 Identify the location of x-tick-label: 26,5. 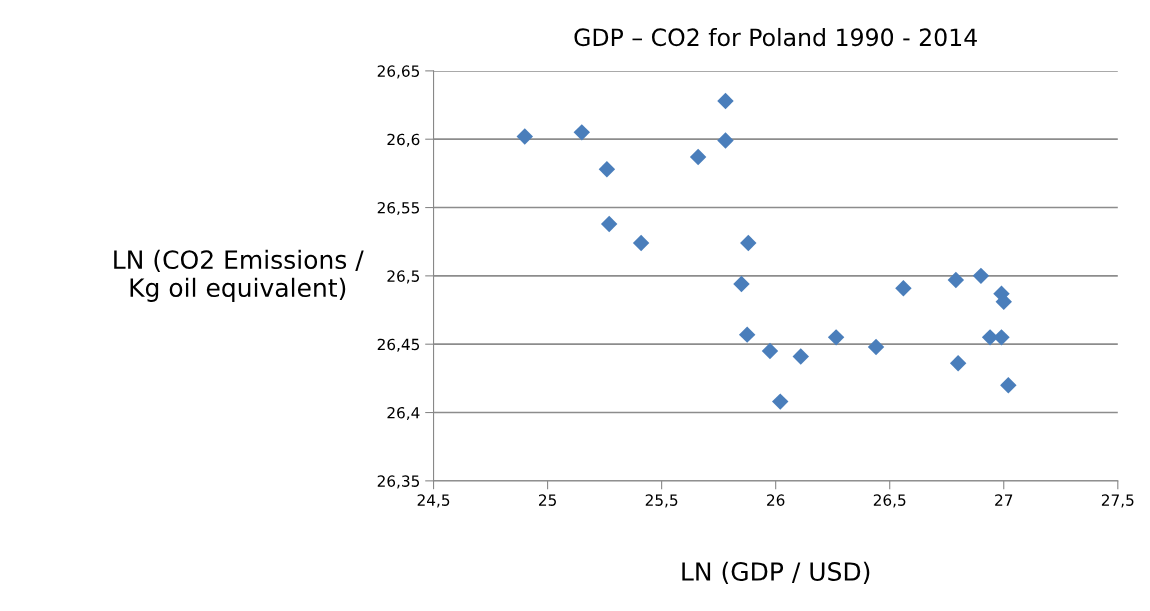
(889, 501).